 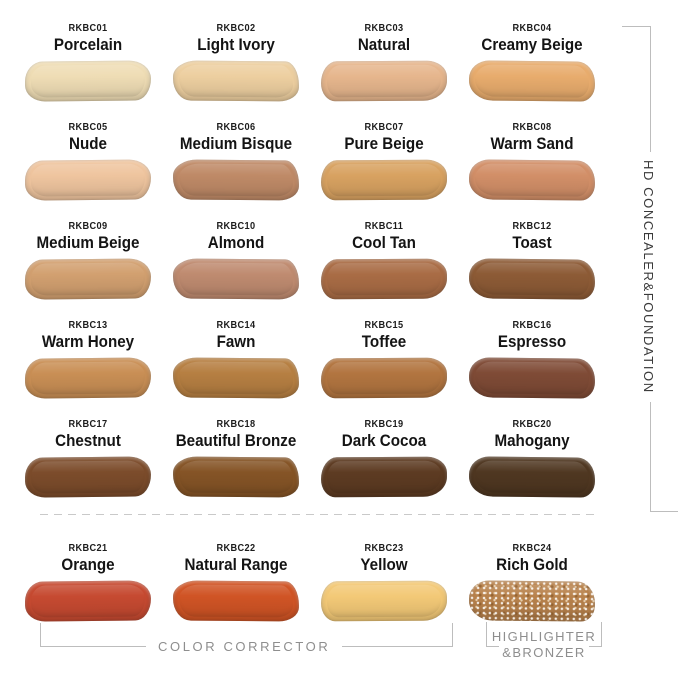 I want to click on shade-name: Warm Sand, so click(x=532, y=143).